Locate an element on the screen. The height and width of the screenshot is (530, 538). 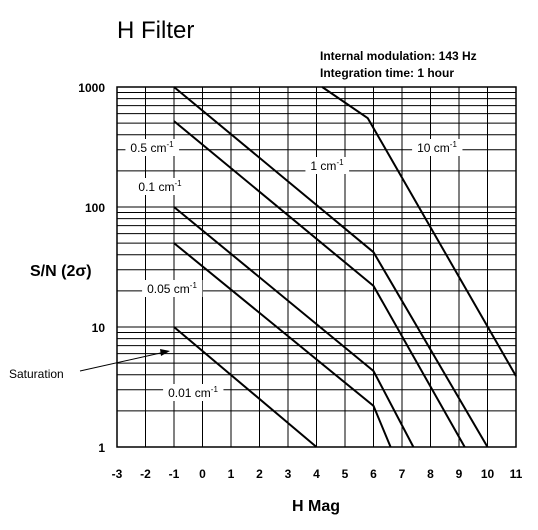
series-label: 0.05 cm-1 is located at coordinates (172, 288).